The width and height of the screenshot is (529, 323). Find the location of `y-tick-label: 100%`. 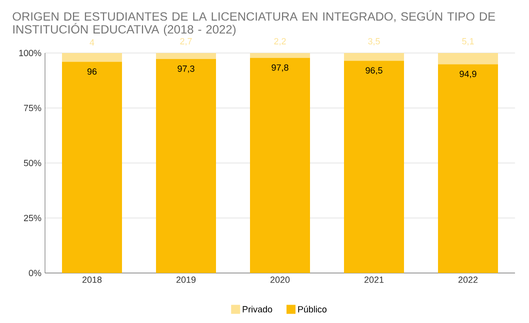

y-tick-label: 100% is located at coordinates (30, 53).